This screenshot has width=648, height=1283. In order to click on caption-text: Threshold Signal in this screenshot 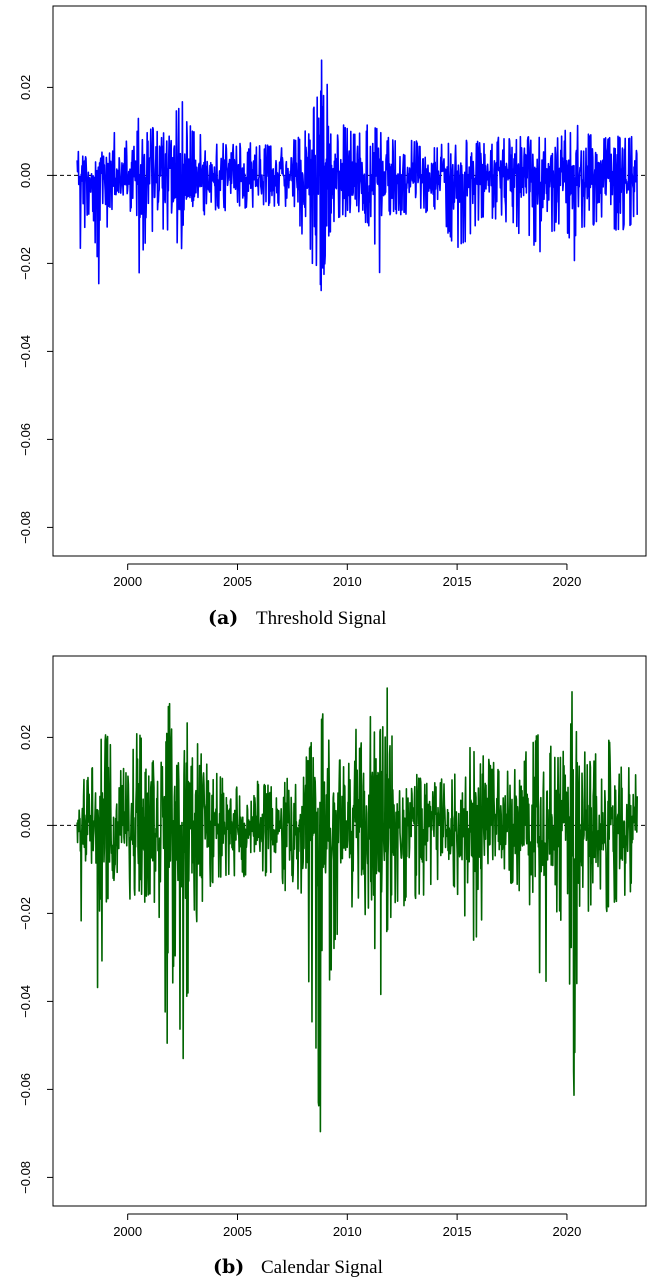, I will do `click(321, 618)`.